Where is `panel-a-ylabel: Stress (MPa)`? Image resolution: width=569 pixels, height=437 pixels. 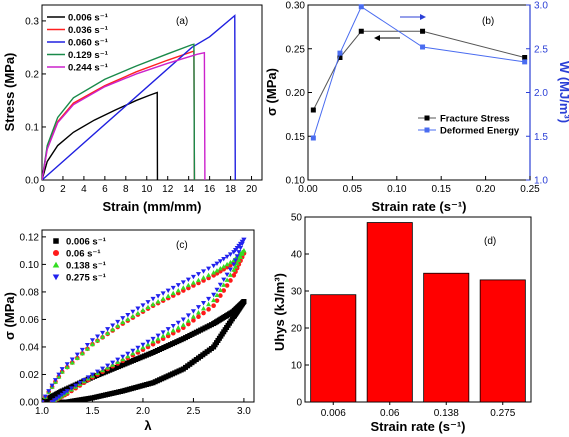 panel-a-ylabel: Stress (MPa) is located at coordinates (9, 92).